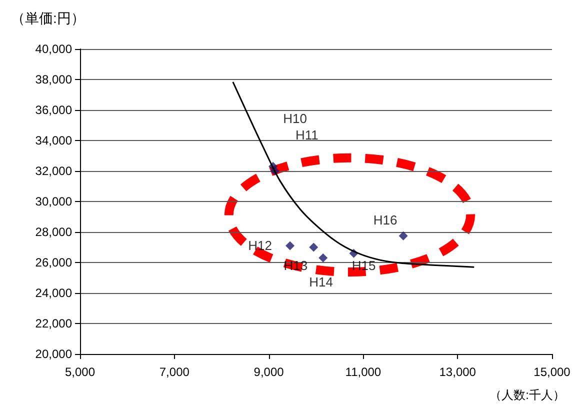 This screenshot has width=574, height=408. Describe the element at coordinates (385, 220) in the screenshot. I see `data-label: H16` at that location.